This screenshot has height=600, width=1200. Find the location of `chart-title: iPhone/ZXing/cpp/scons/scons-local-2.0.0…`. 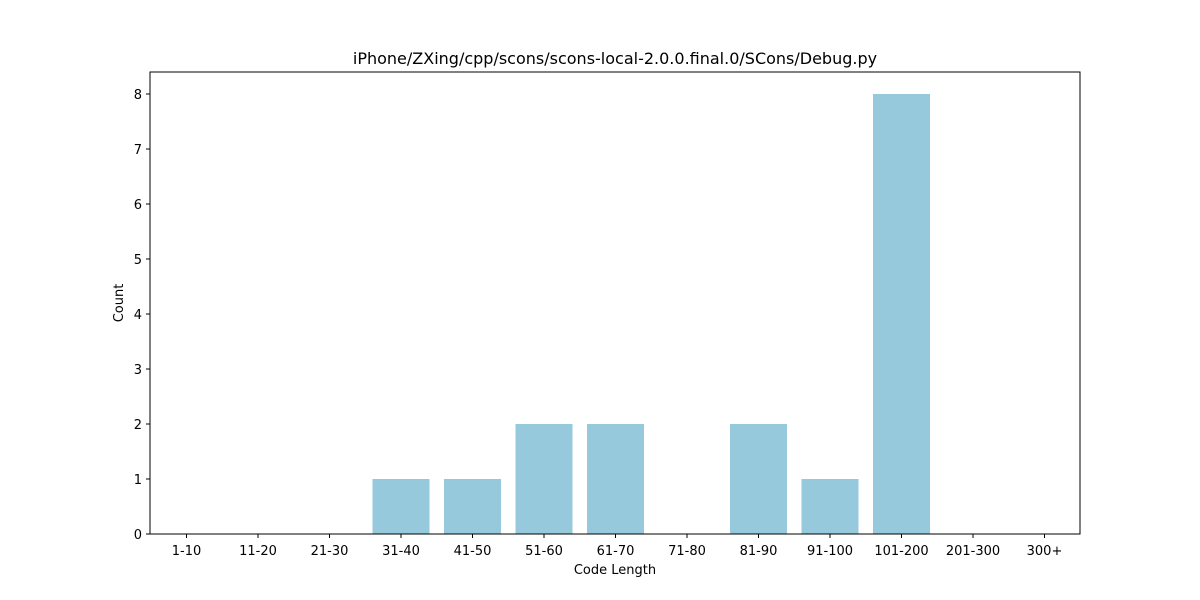

chart-title: iPhone/ZXing/cpp/scons/scons-local-2.0.0… is located at coordinates (615, 58).